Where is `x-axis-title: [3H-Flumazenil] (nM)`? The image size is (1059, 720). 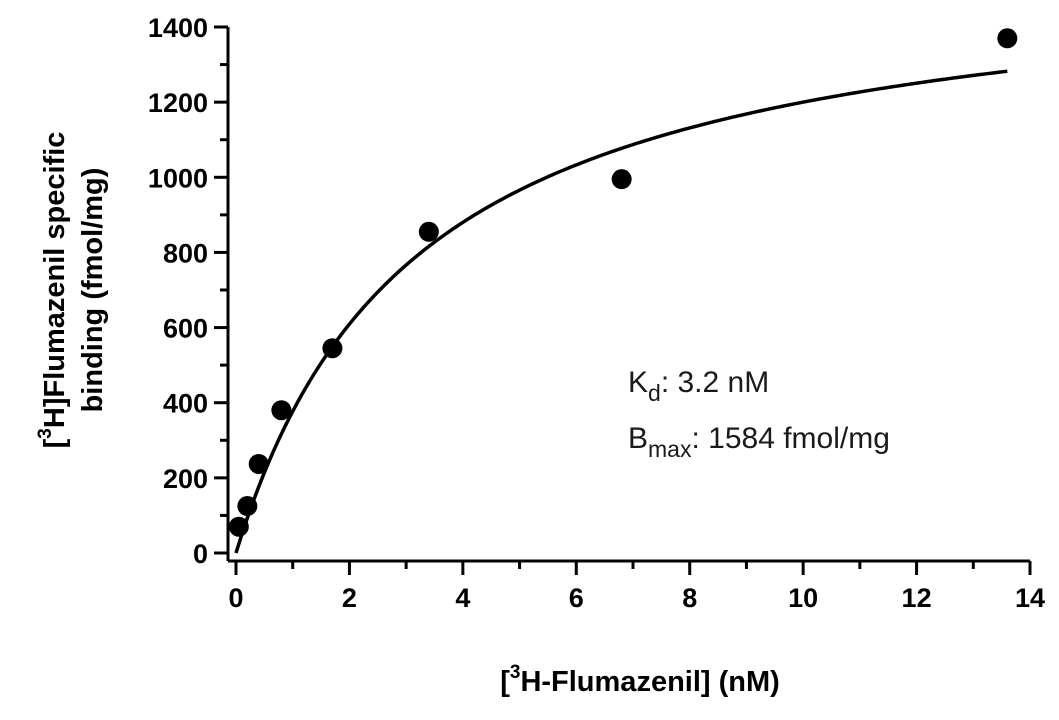 x-axis-title: [3H-Flumazenil] (nM) is located at coordinates (640, 680).